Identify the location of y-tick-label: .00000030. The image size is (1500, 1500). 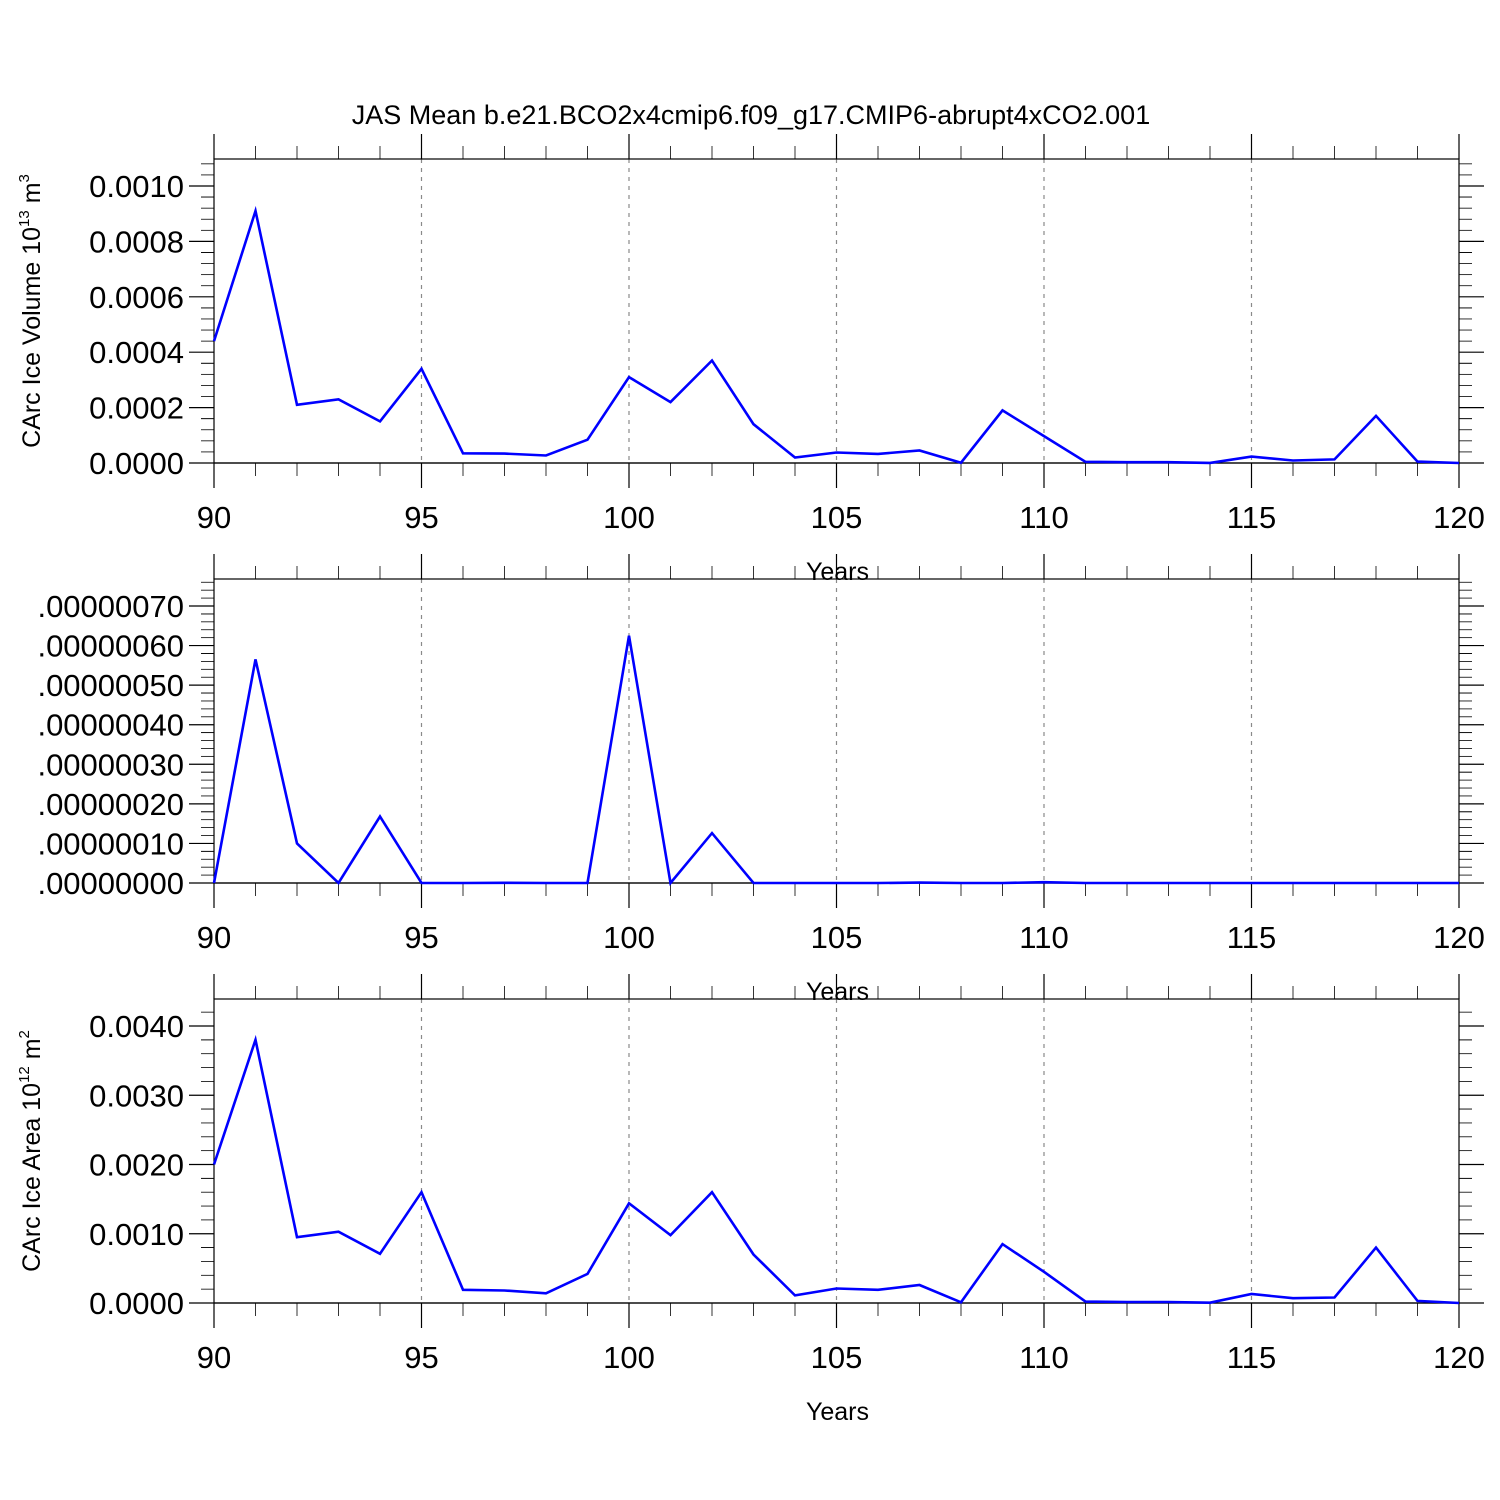
(110, 764).